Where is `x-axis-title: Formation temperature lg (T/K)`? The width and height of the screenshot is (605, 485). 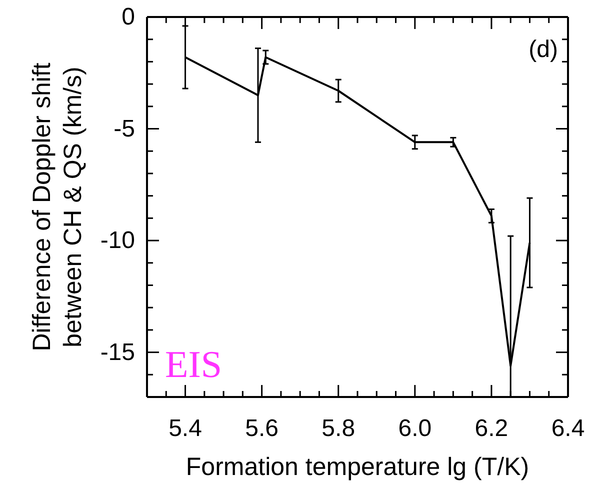
x-axis-title: Formation temperature lg (T/K) is located at coordinates (358, 467).